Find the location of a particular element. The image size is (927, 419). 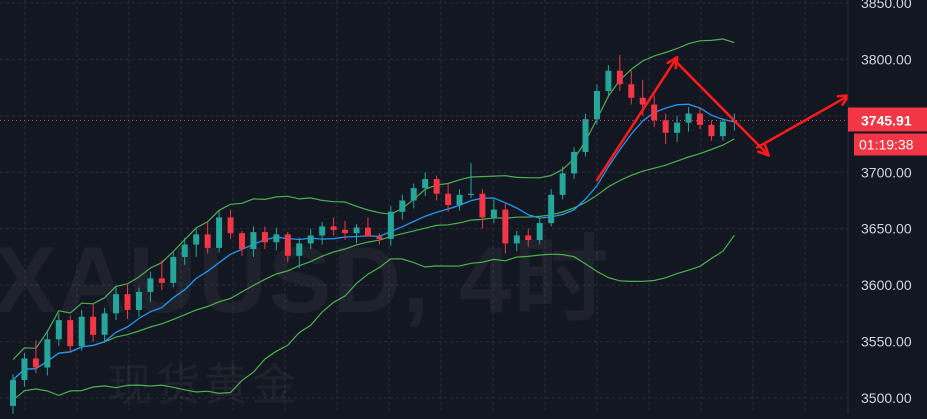

last-price-tag is located at coordinates (887, 119).